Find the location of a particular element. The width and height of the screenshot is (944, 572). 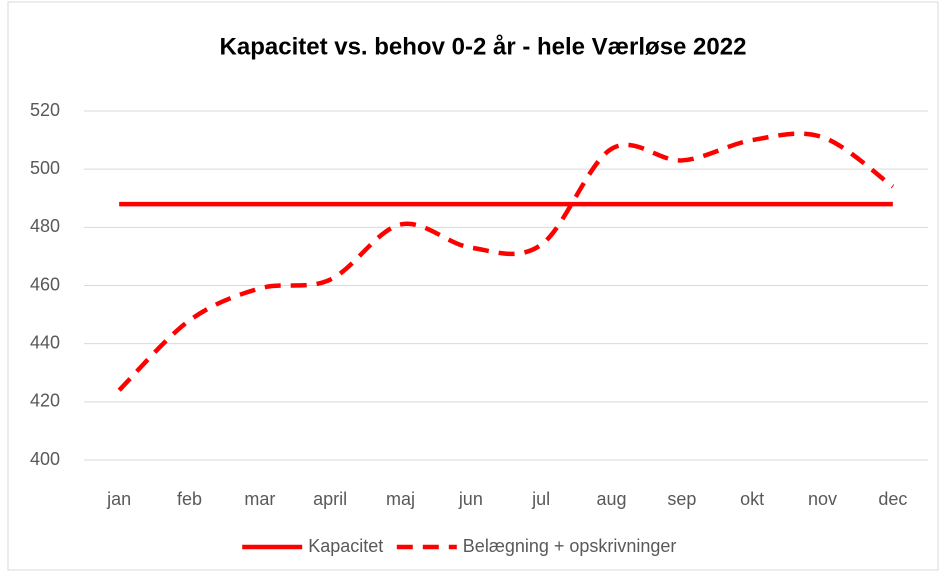

y-tick-label: 500 is located at coordinates (45, 168).